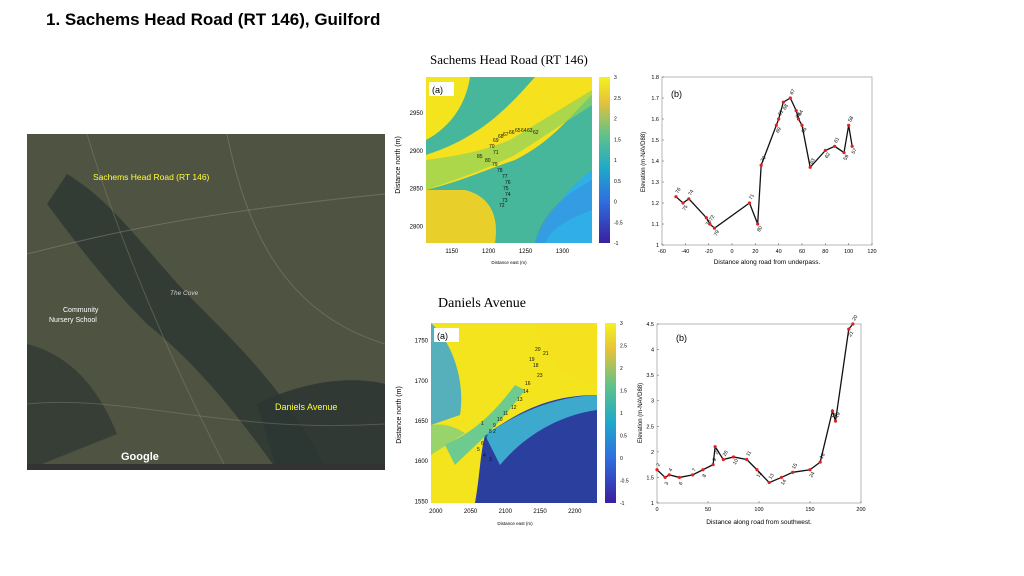  What do you see at coordinates (506, 512) in the screenshot?
I see `bottom-heatmap-xtick-label: 2100` at bounding box center [506, 512].